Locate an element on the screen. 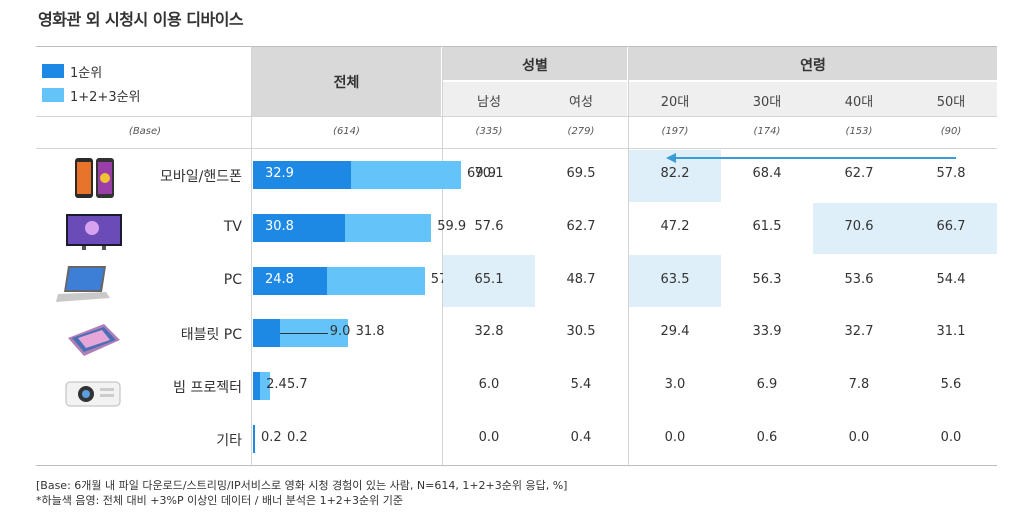  base-20s: (197) is located at coordinates (675, 131).